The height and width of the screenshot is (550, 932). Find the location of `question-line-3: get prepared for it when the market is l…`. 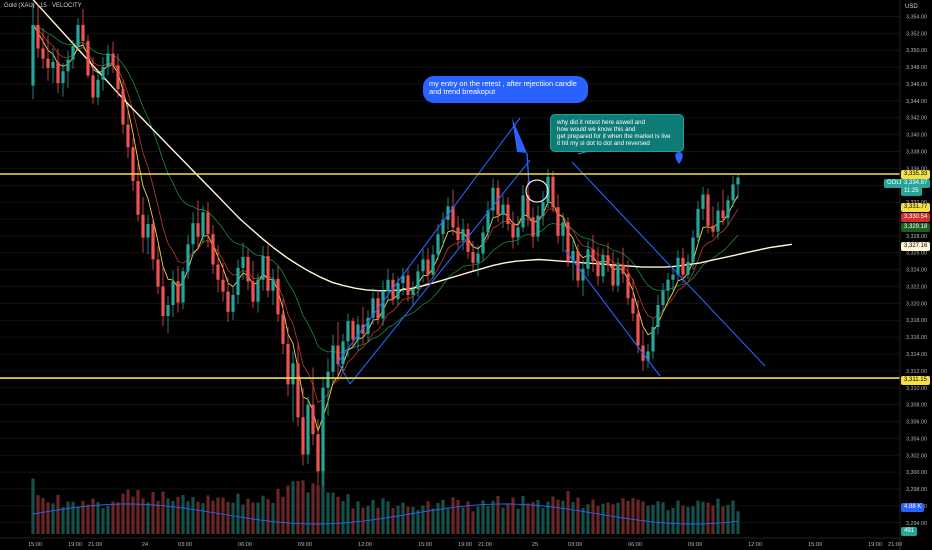

question-line-3: get prepared for it when the market is l… is located at coordinates (614, 136).